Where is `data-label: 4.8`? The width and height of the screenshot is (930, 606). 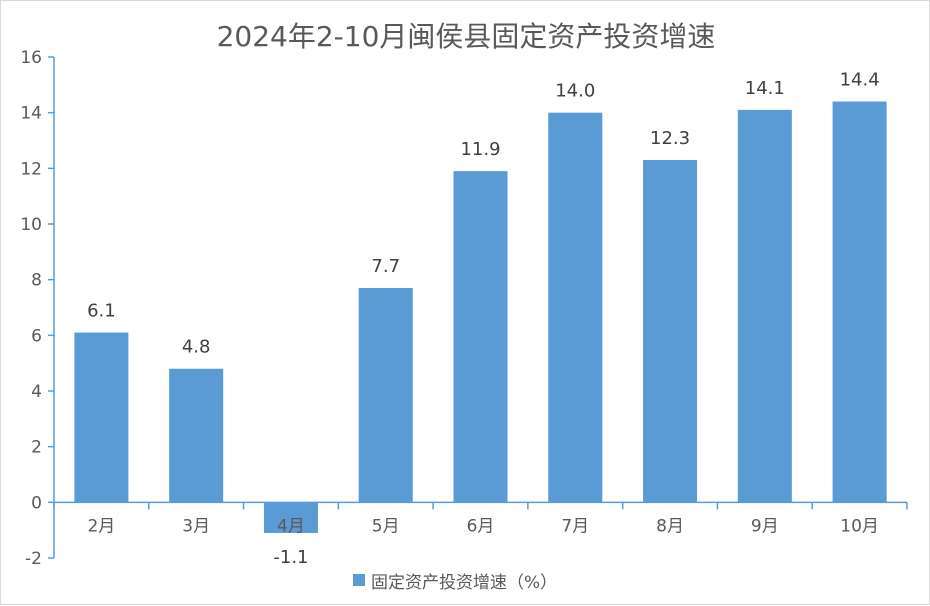
data-label: 4.8 is located at coordinates (196, 347).